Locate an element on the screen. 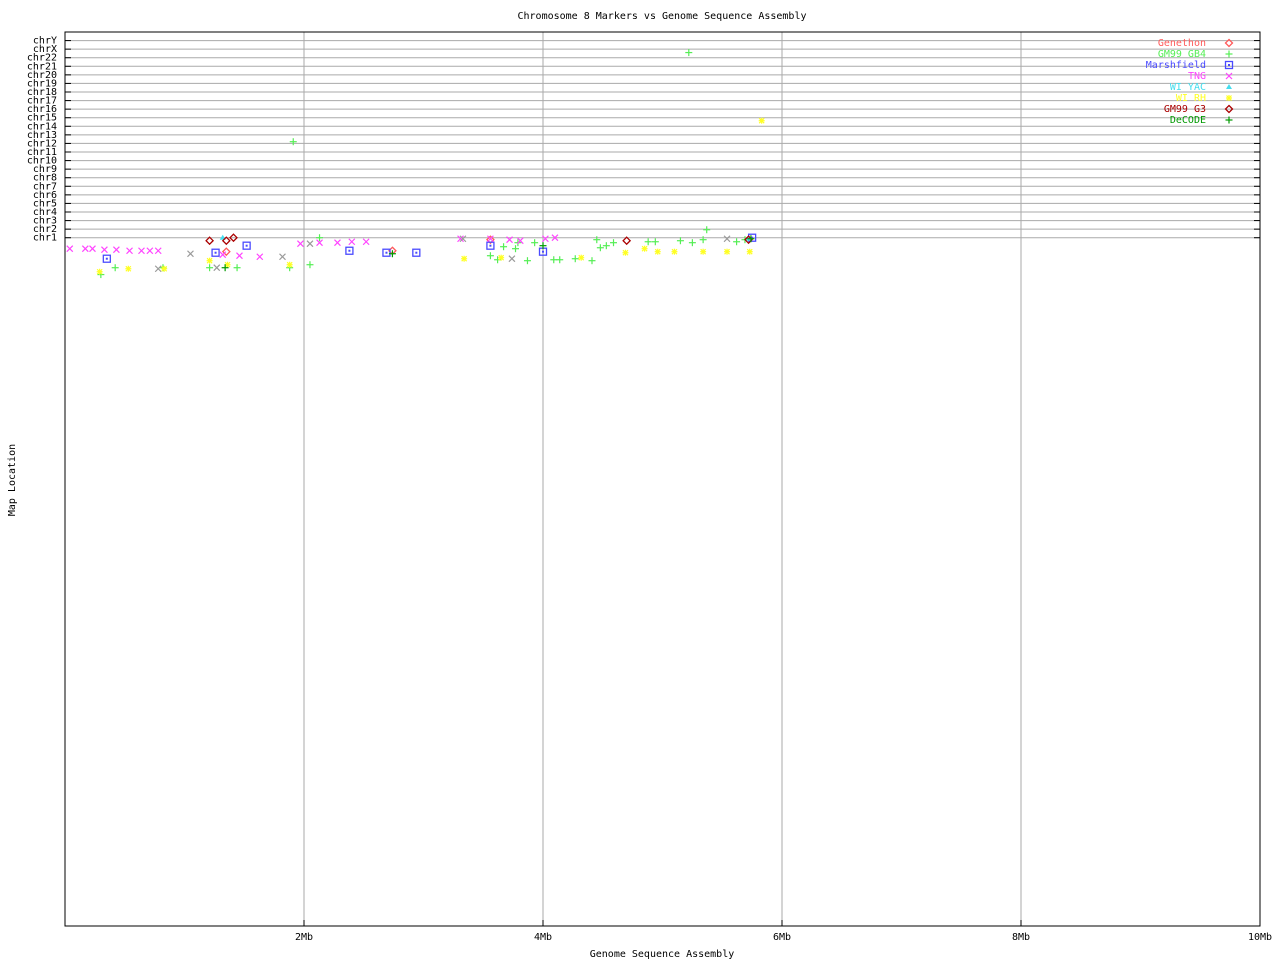 Image resolution: width=1280 pixels, height=960 pixels. y-tick-label: chr18 is located at coordinates (42, 92).